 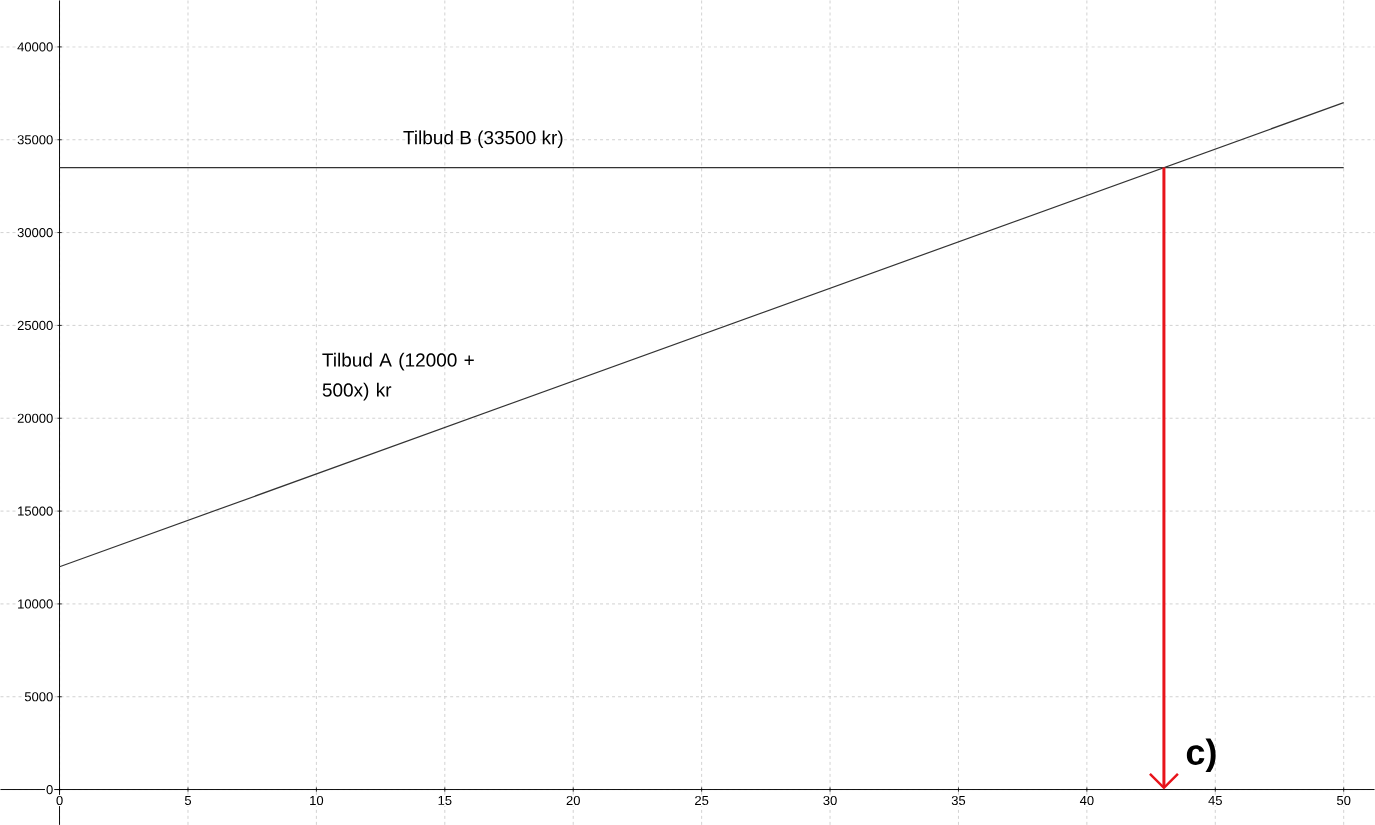 What do you see at coordinates (1201, 755) in the screenshot?
I see `annotation: c)` at bounding box center [1201, 755].